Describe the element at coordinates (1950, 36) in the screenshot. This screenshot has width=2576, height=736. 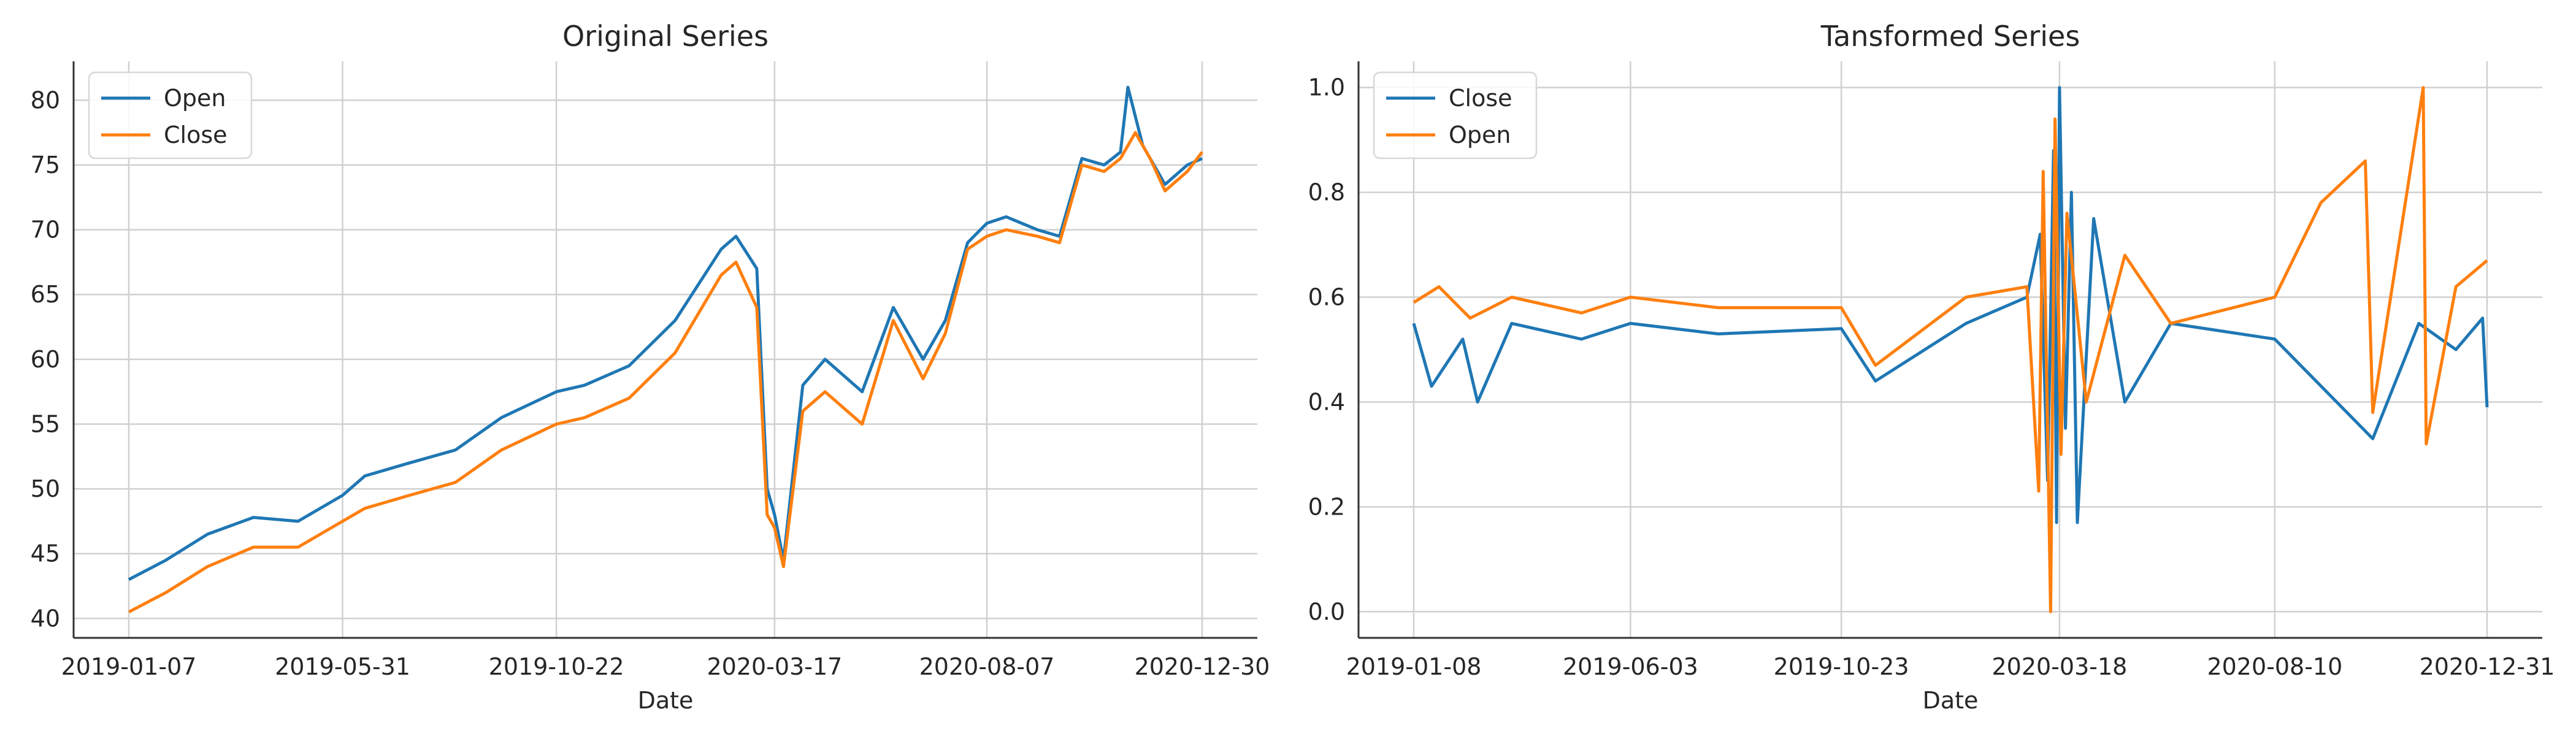
I see `chart-title: Tansformed Series` at that location.